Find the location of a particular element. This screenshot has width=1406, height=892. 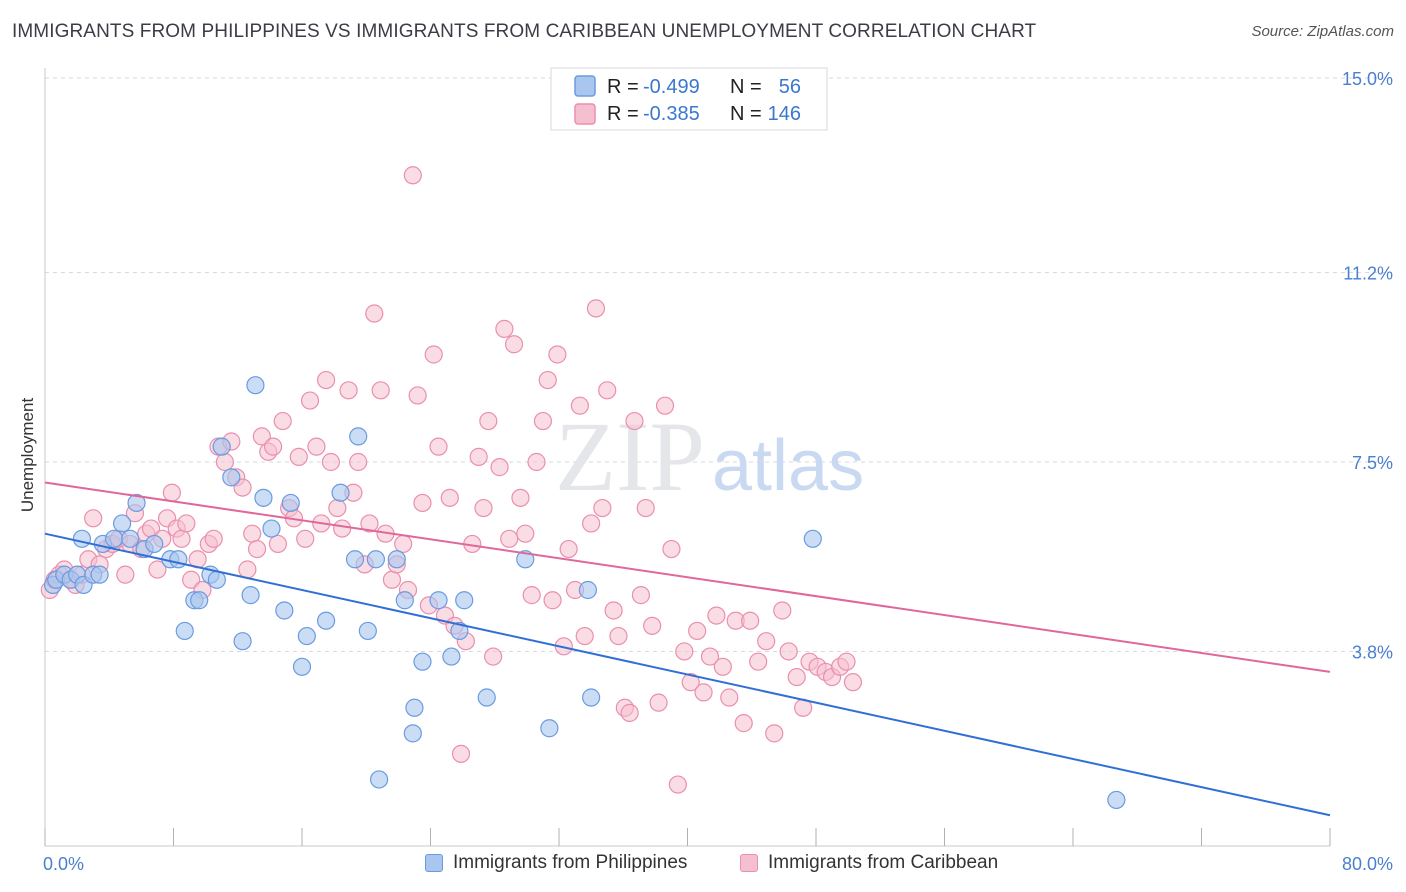

legend-box is located at coordinates (689, 99).